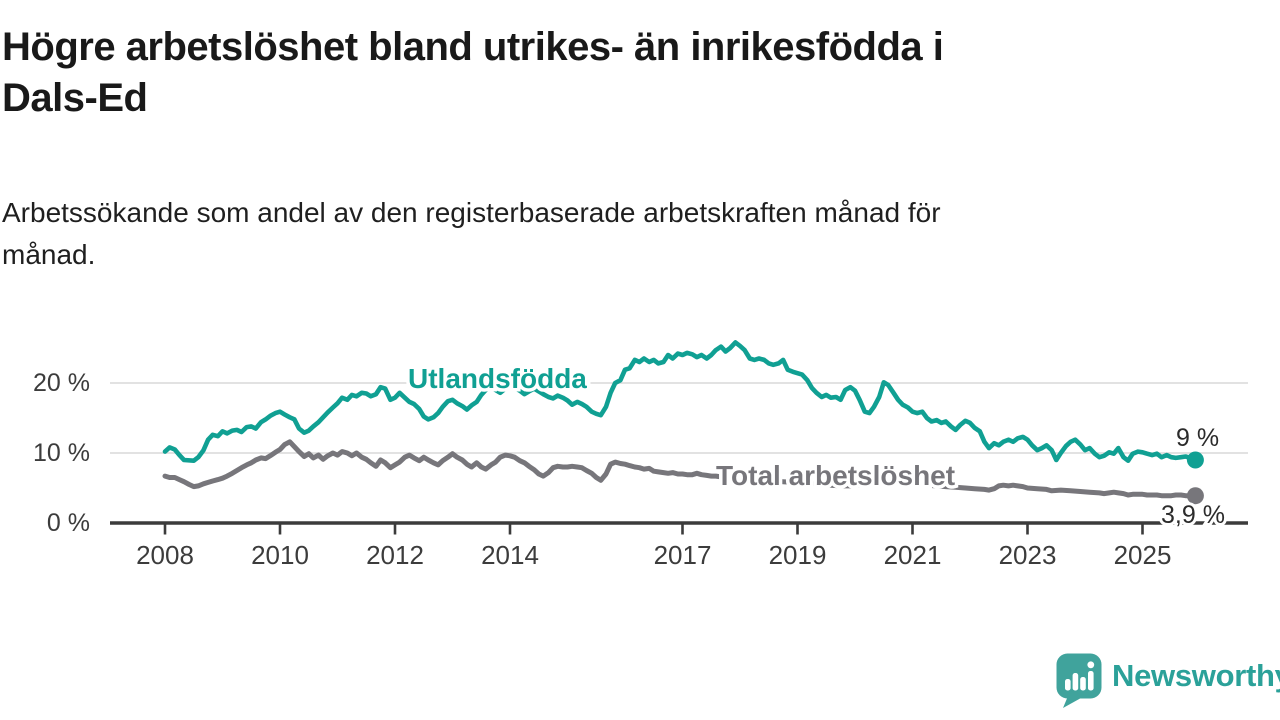  What do you see at coordinates (61, 383) in the screenshot?
I see `y-axis-label: 20 %` at bounding box center [61, 383].